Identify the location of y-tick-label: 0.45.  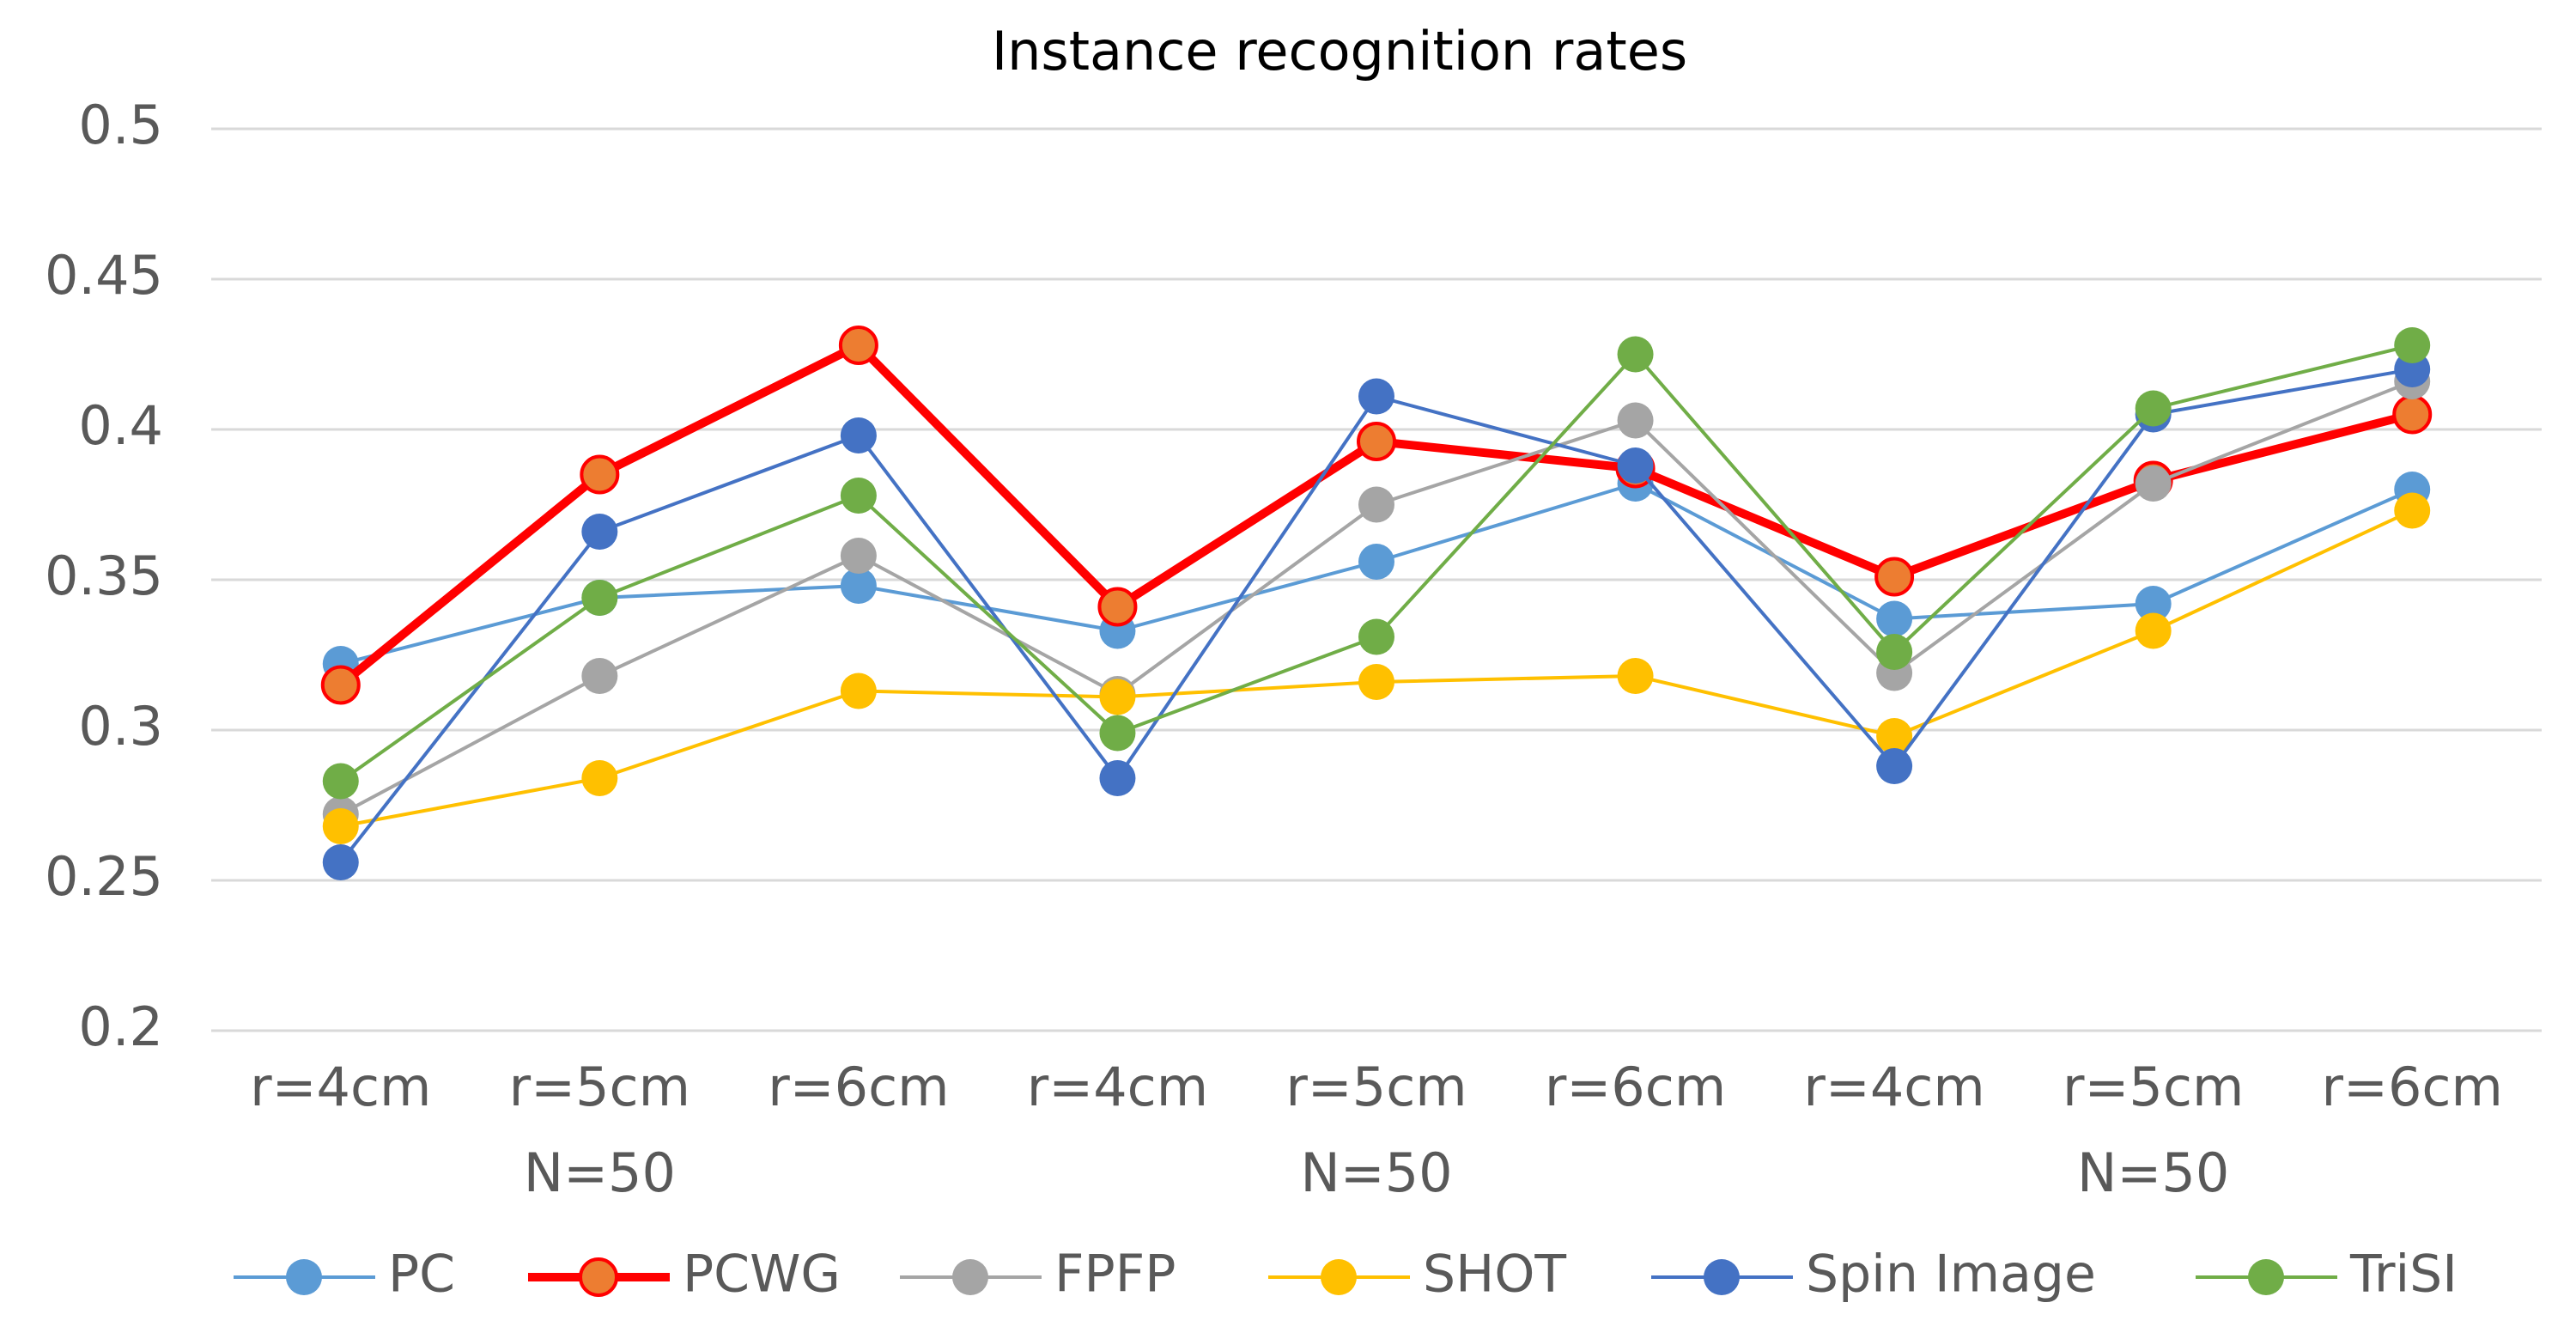
(104, 275).